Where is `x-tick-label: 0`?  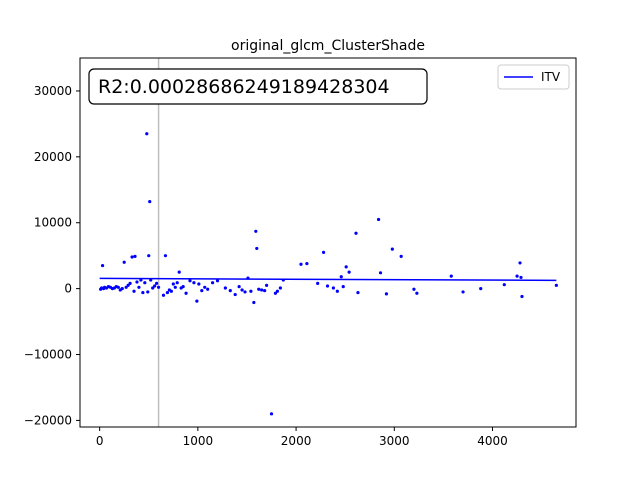
x-tick-label: 0 is located at coordinates (100, 441).